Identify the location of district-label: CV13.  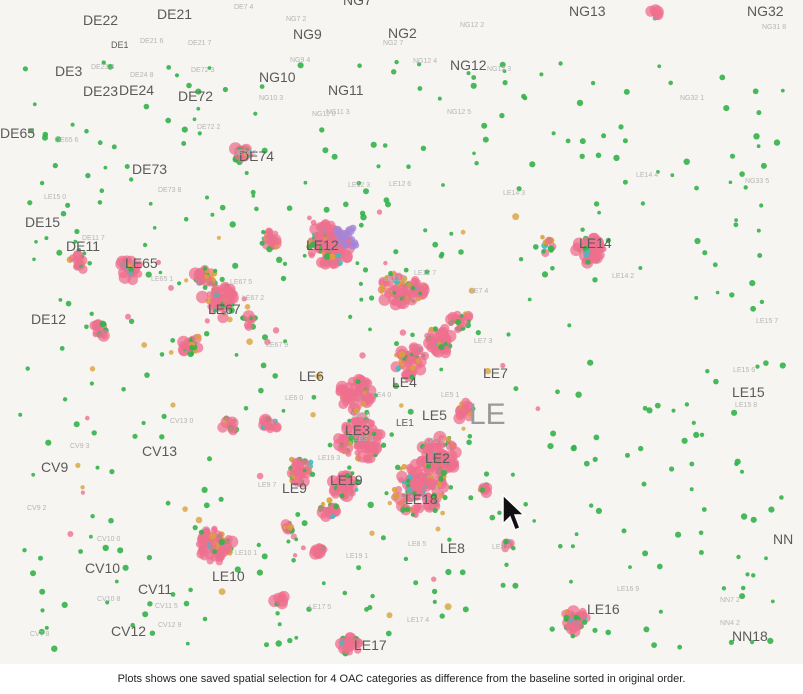
(160, 451).